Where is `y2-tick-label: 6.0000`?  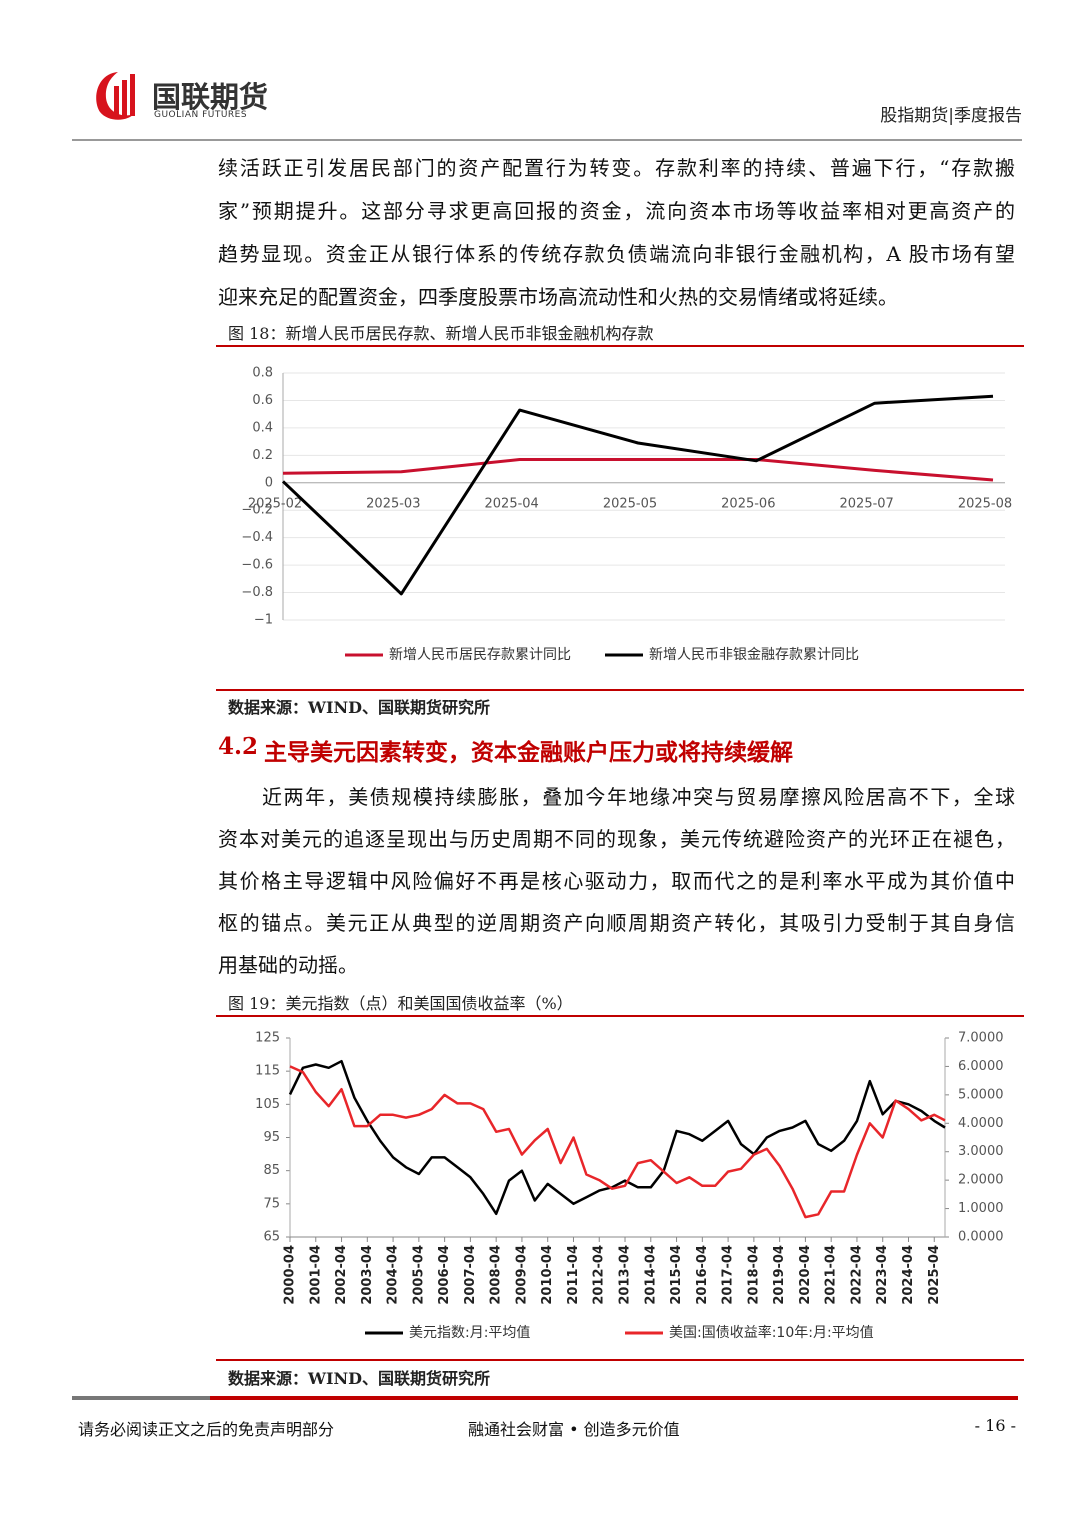 y2-tick-label: 6.0000 is located at coordinates (981, 1066).